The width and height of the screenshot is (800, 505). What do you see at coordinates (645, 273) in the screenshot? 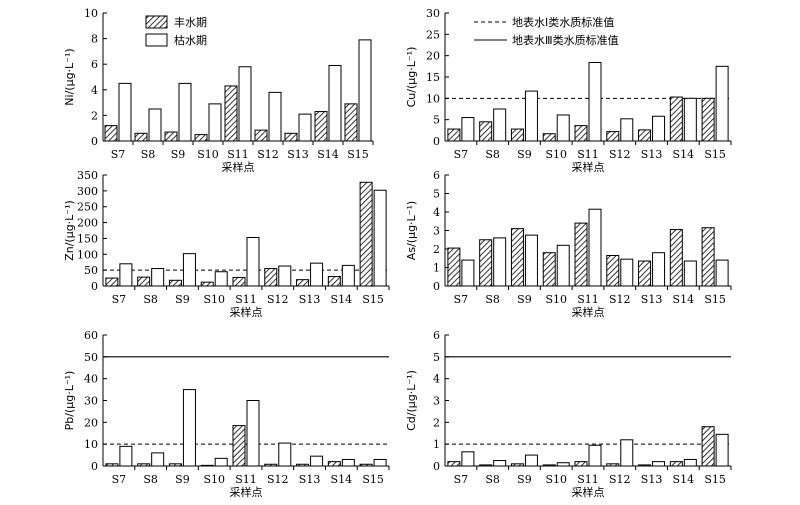
I see `bar-wet-season-s13` at bounding box center [645, 273].